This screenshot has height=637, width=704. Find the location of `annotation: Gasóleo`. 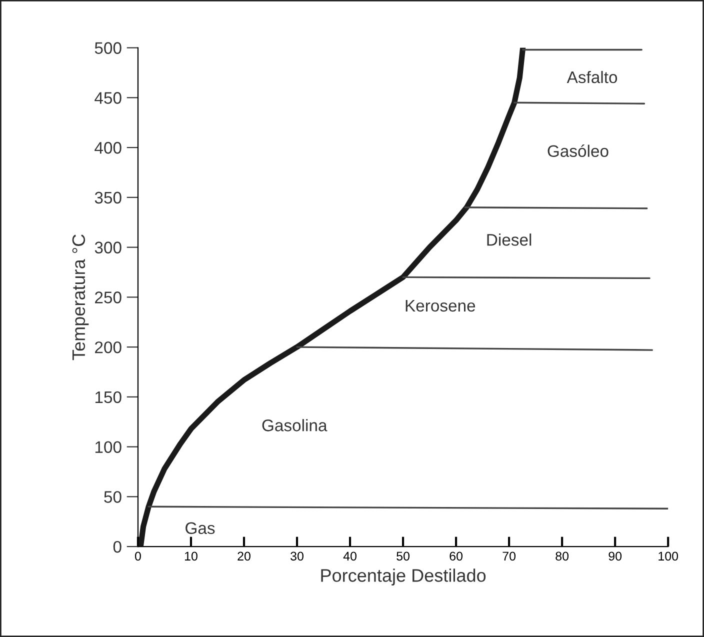

annotation: Gasóleo is located at coordinates (578, 150).